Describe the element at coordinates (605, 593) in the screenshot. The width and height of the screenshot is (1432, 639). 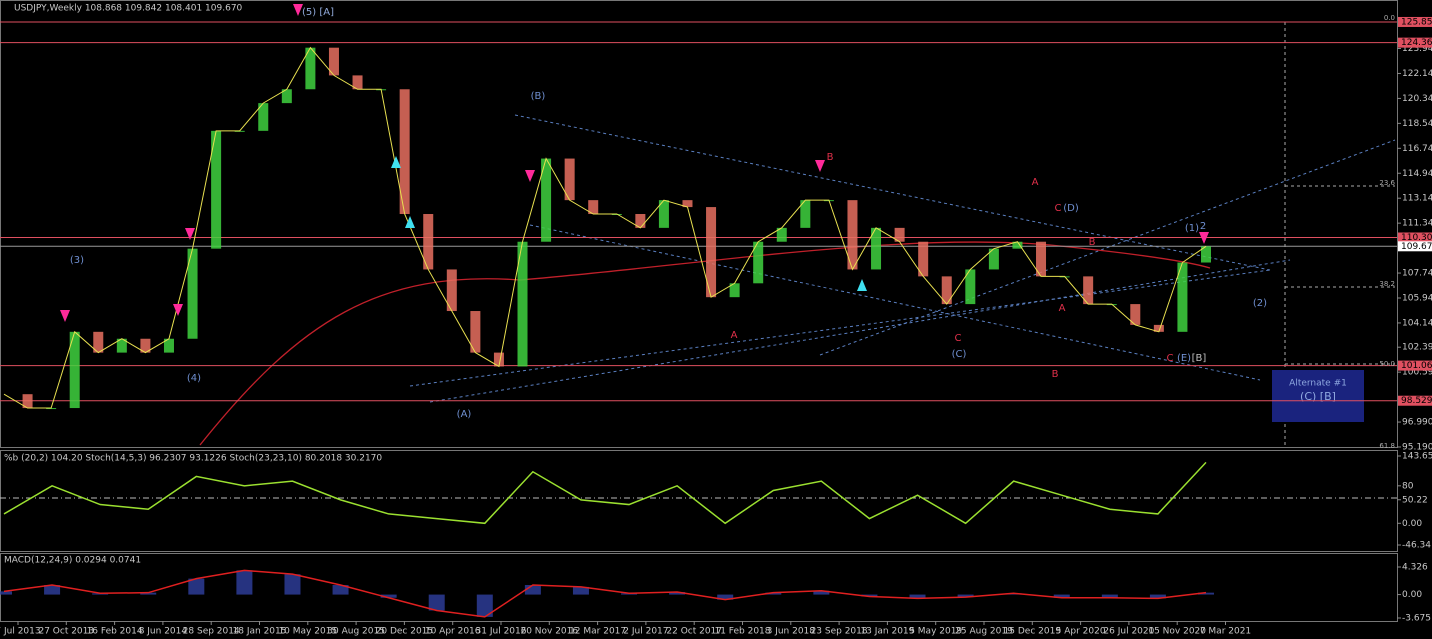
I see `macd-line` at that location.